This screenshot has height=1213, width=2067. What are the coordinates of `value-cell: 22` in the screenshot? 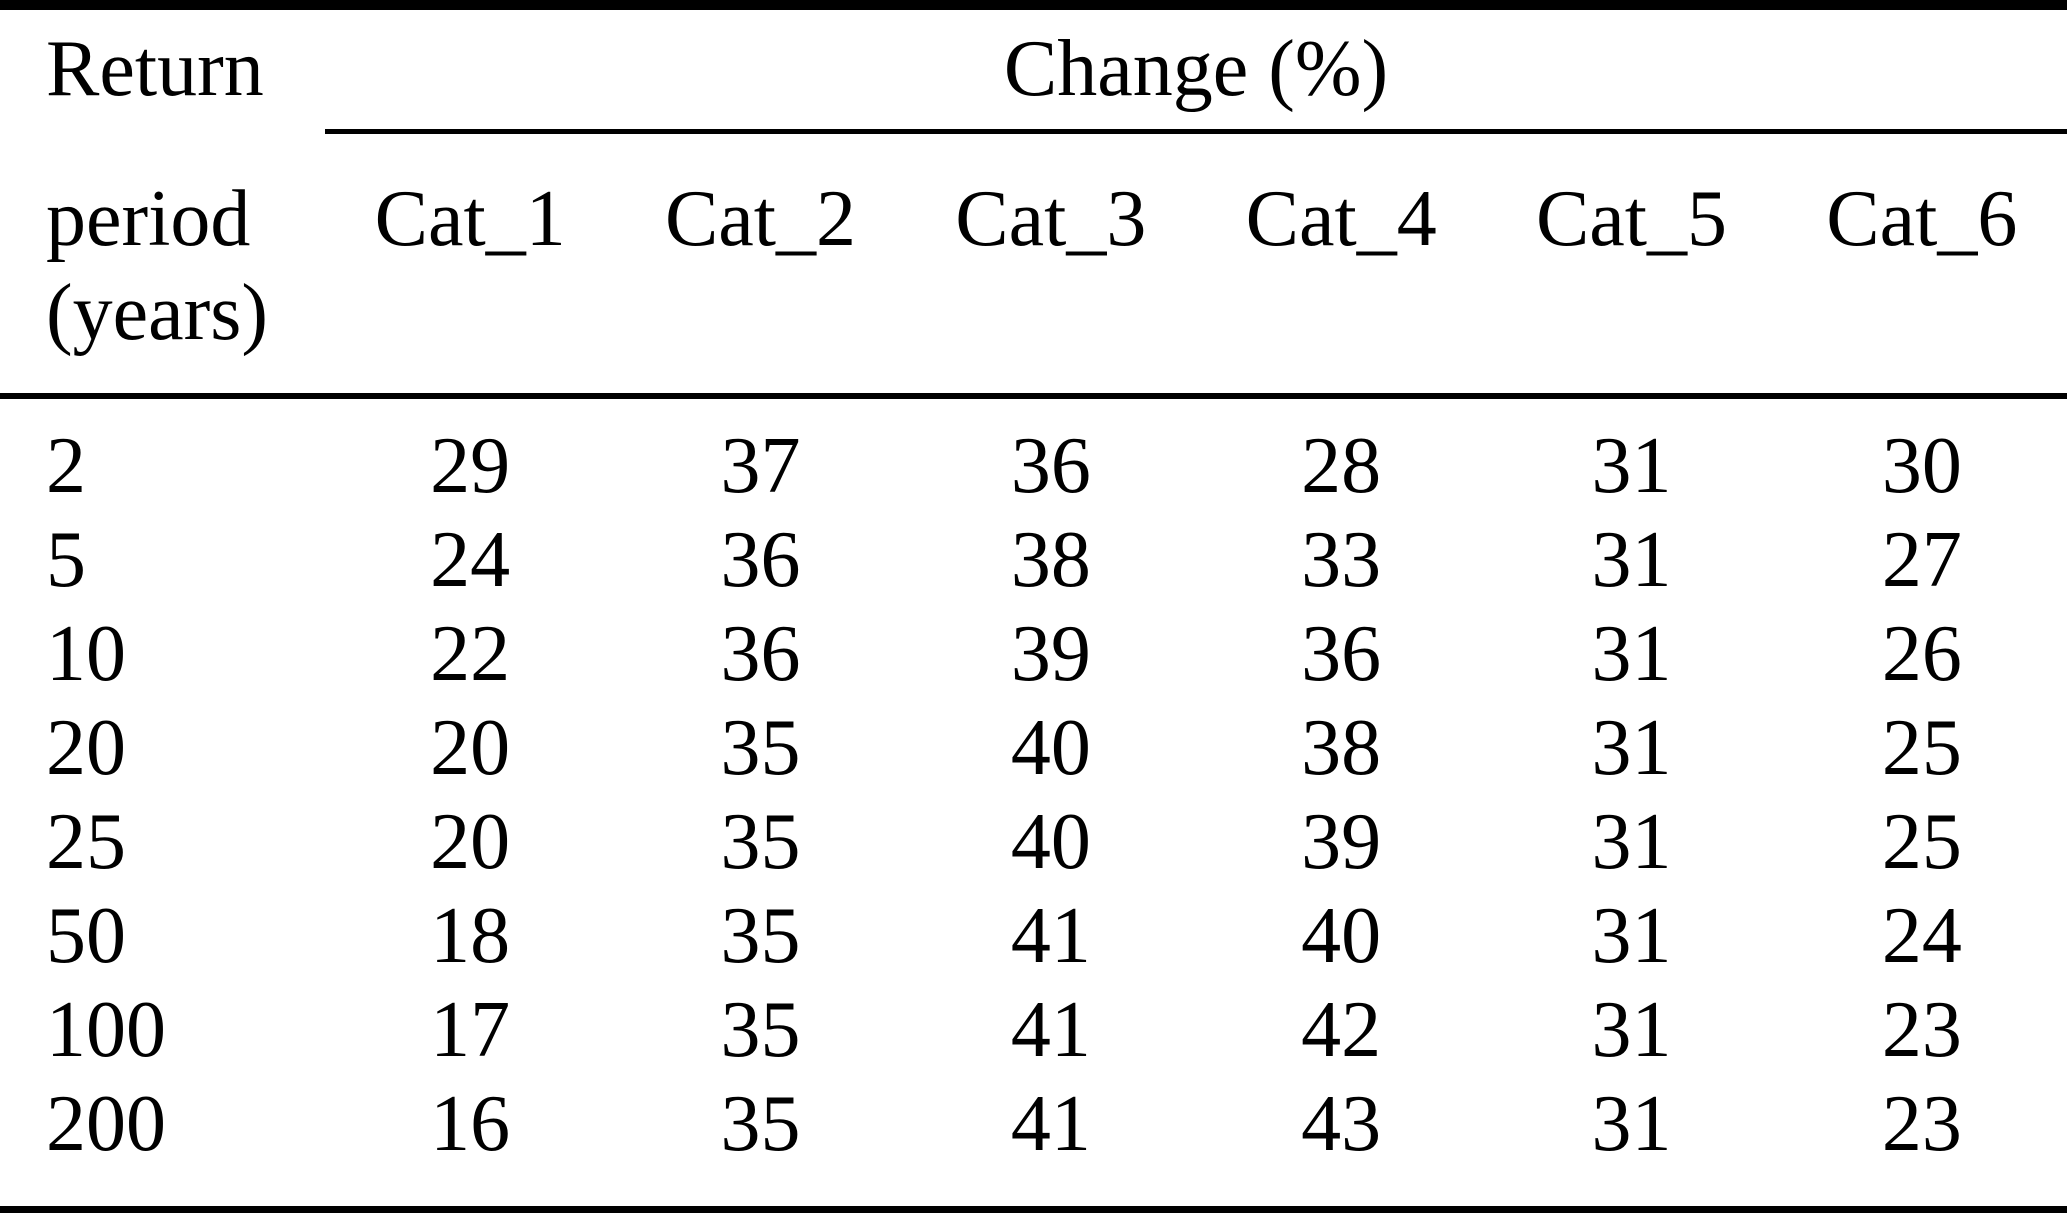 It's located at (470, 654).